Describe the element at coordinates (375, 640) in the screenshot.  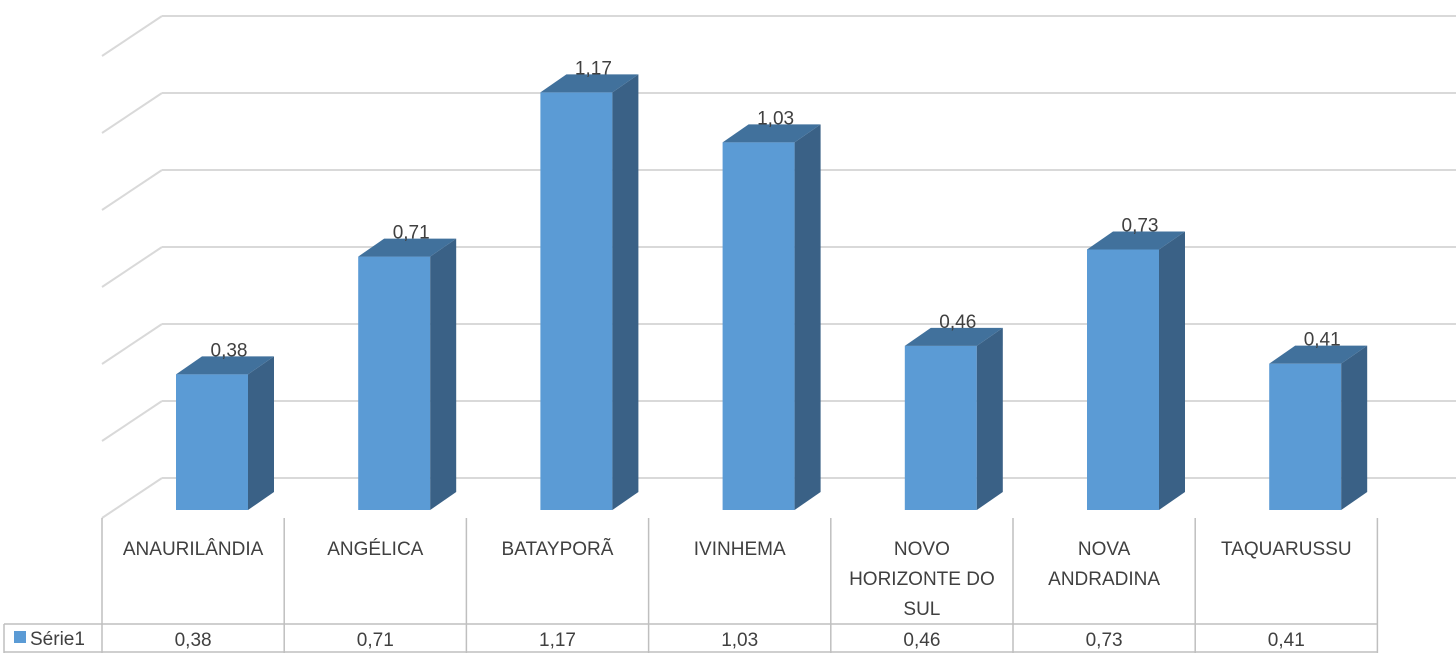
I see `table-value: 0,71` at that location.